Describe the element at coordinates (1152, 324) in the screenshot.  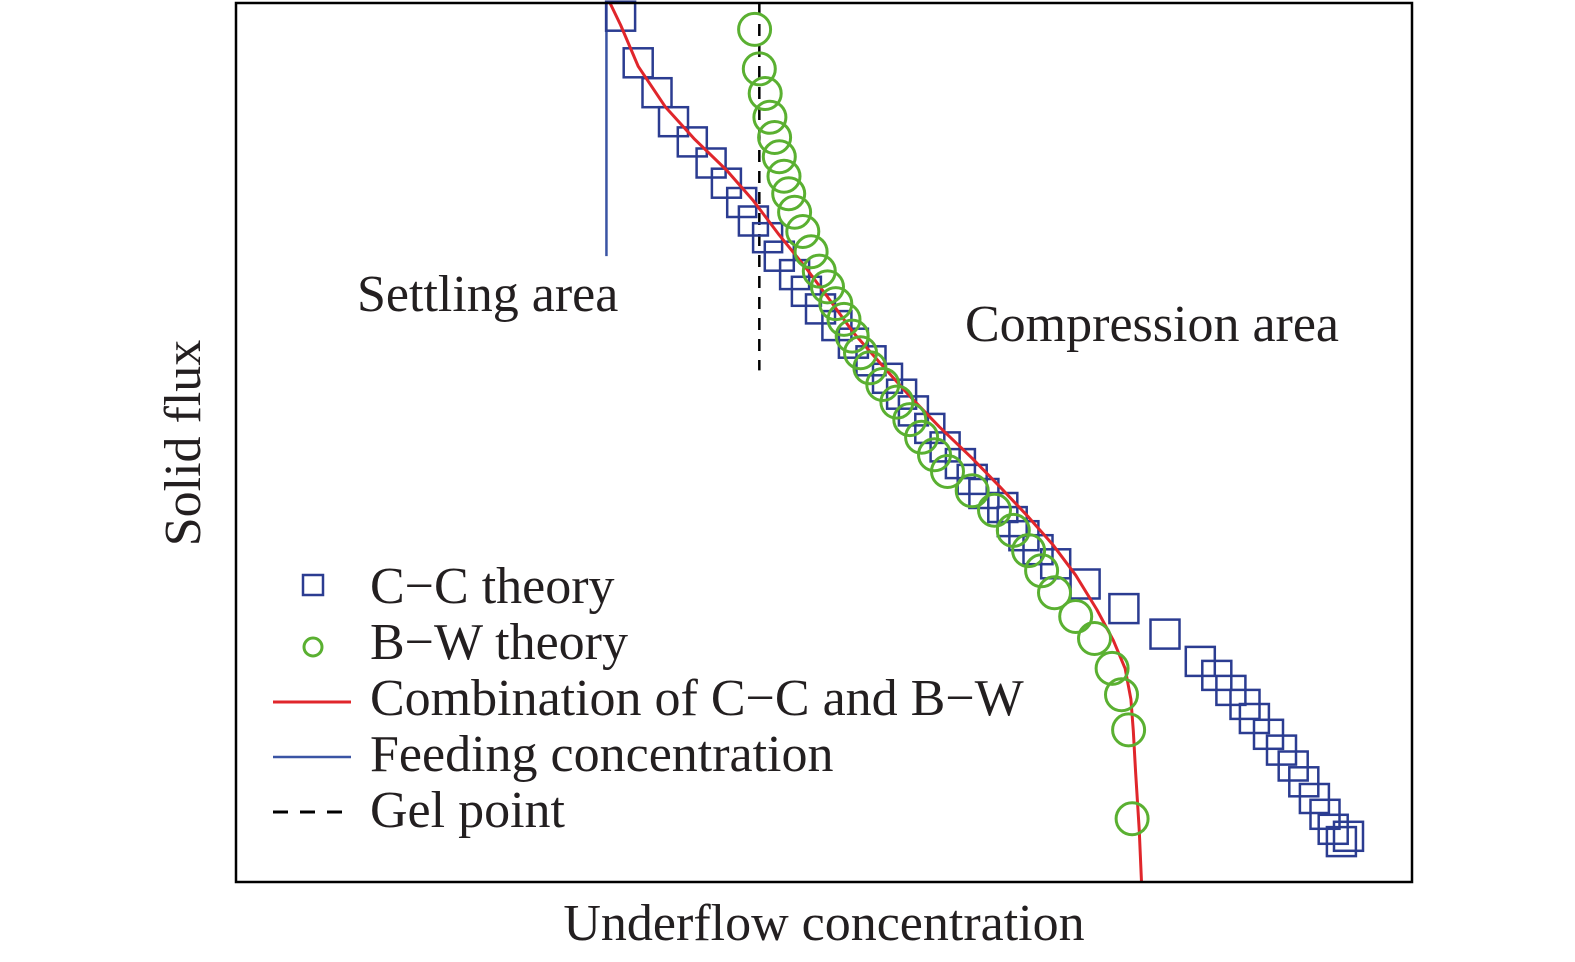
I see `annotation-compression-area: Compression area` at that location.